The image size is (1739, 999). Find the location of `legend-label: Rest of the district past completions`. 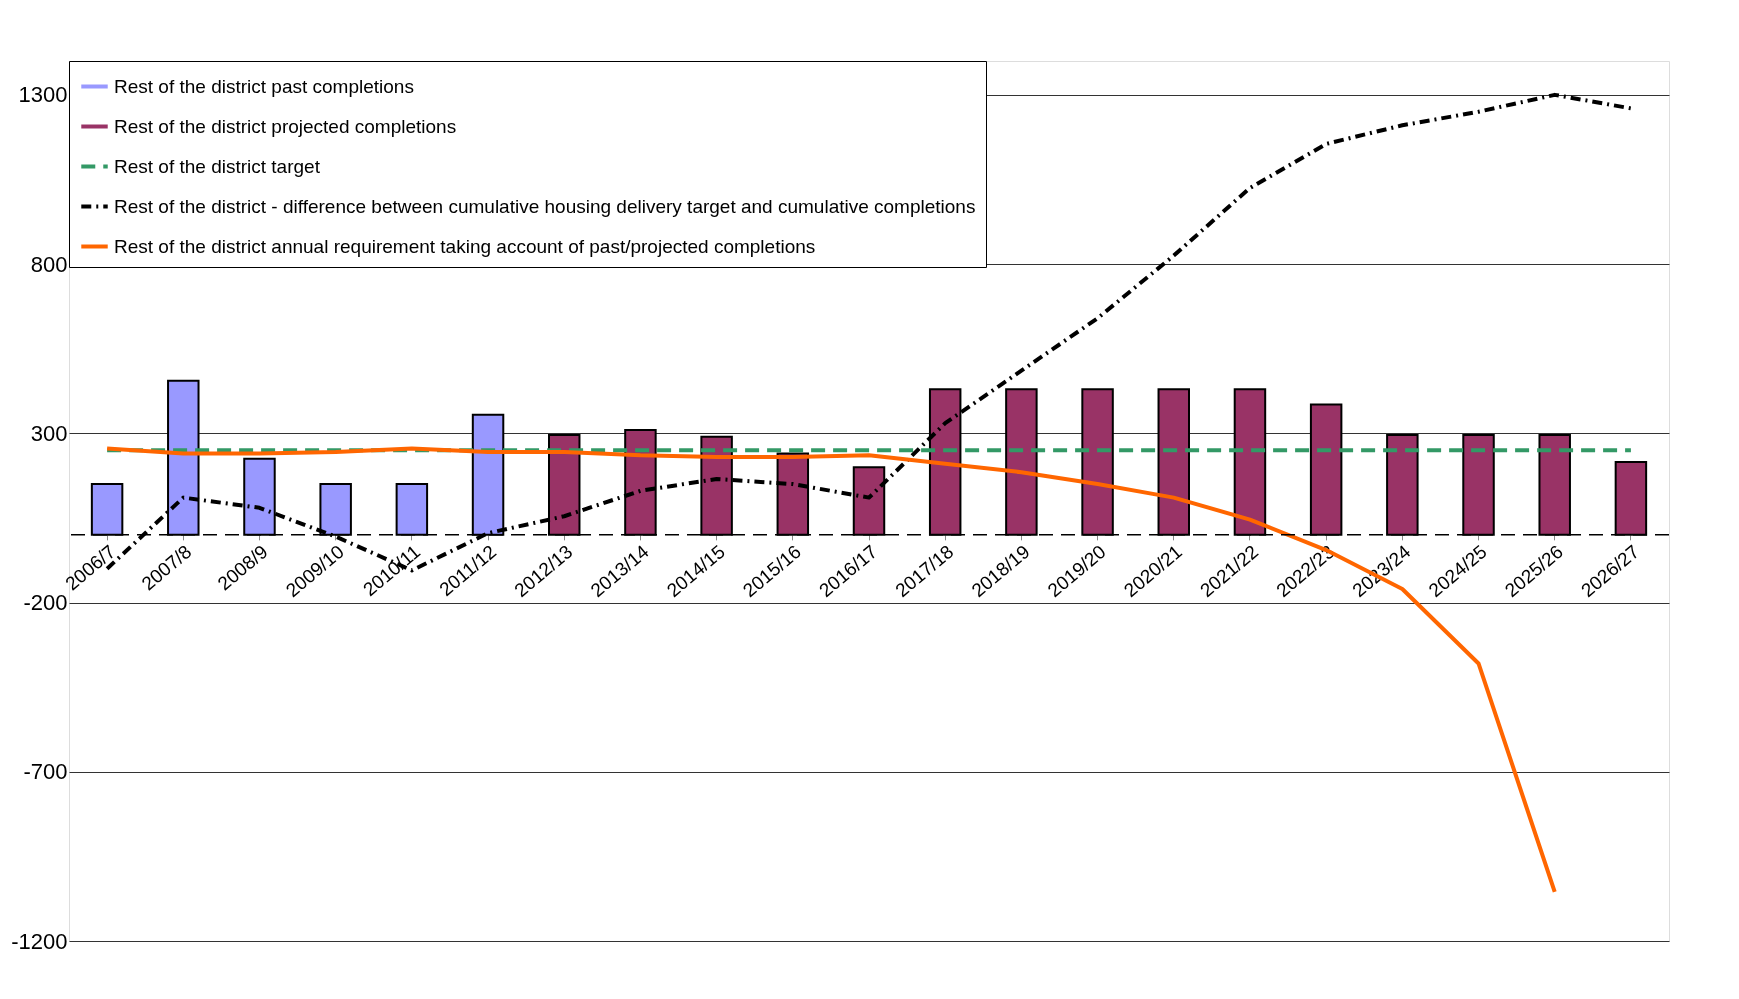

legend-label: Rest of the district past completions is located at coordinates (264, 86).